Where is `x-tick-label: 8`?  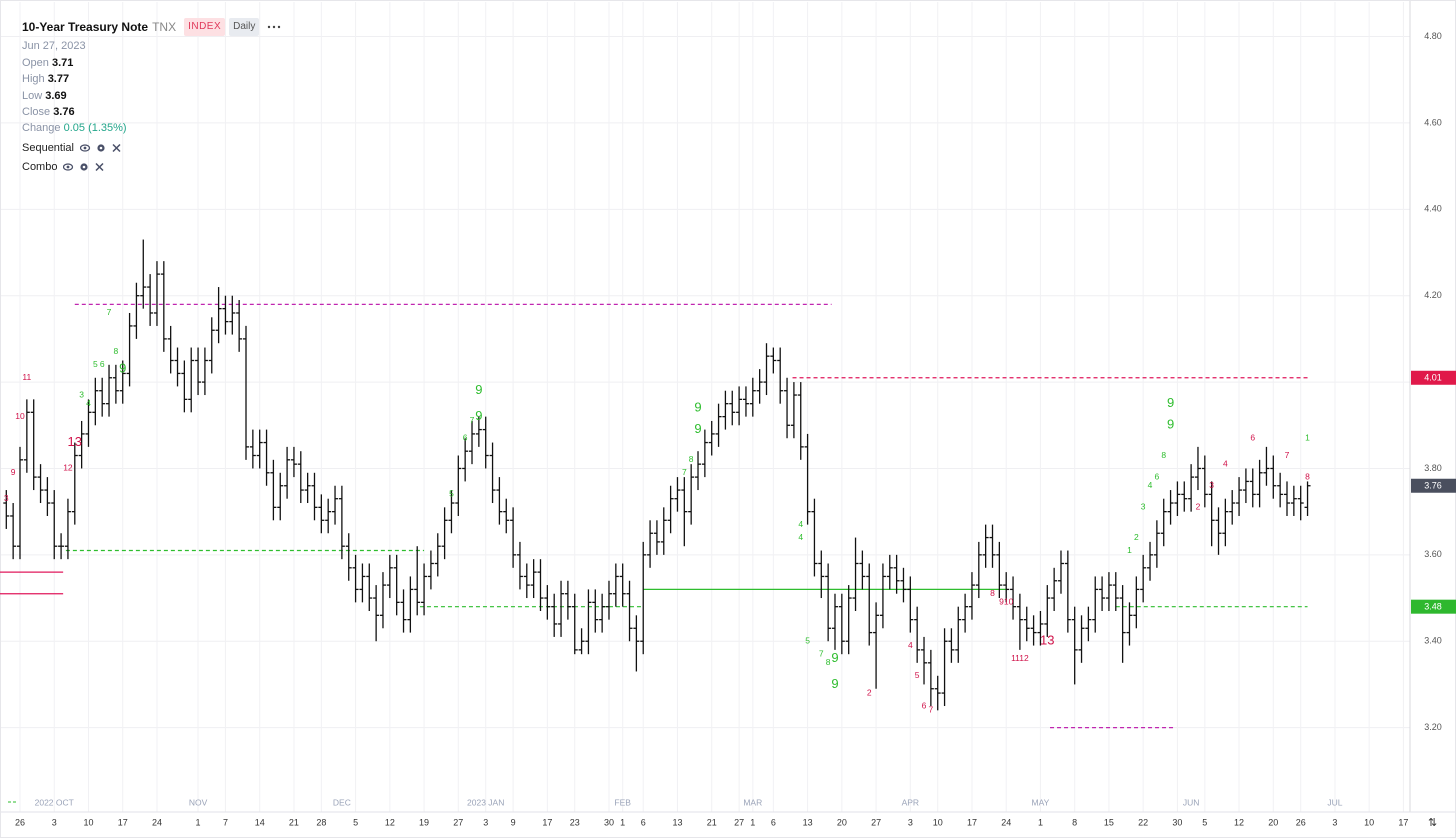 x-tick-label: 8 is located at coordinates (1074, 822).